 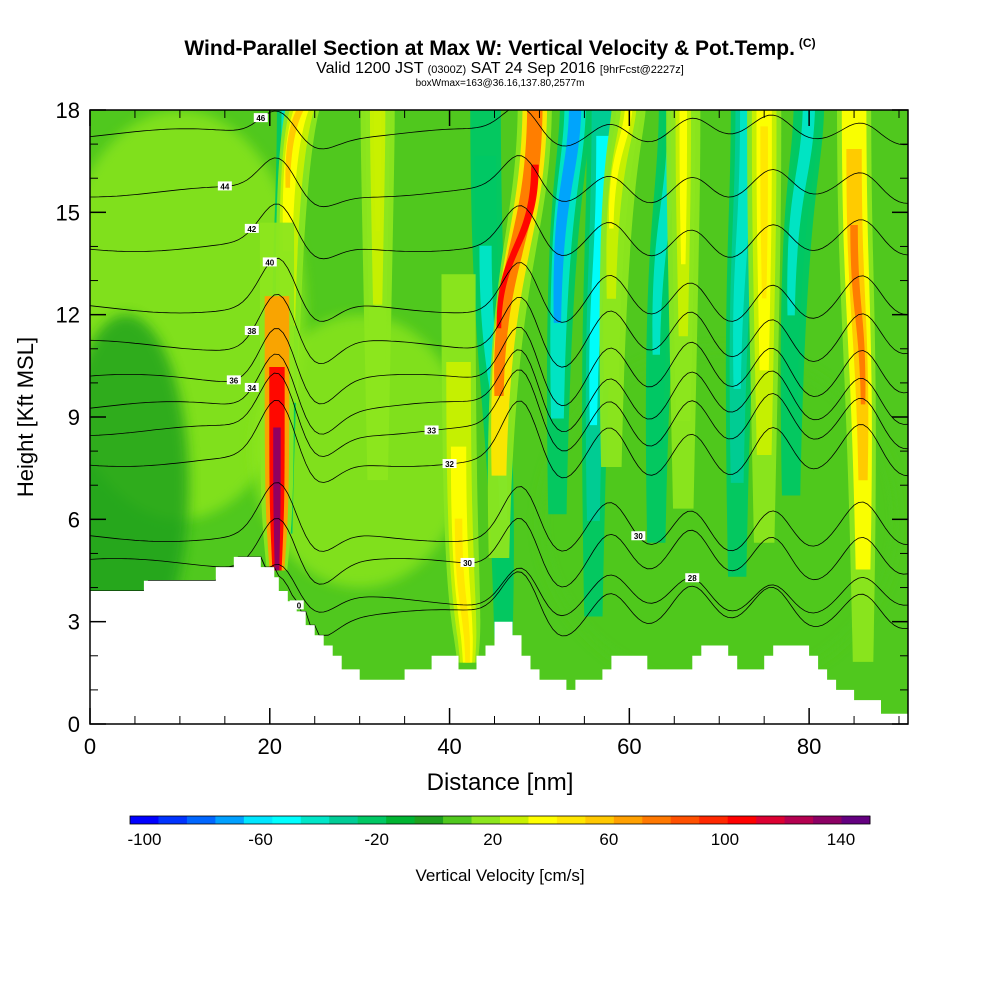 What do you see at coordinates (370, 68) in the screenshot?
I see `valid-time: Valid 1200 JST` at bounding box center [370, 68].